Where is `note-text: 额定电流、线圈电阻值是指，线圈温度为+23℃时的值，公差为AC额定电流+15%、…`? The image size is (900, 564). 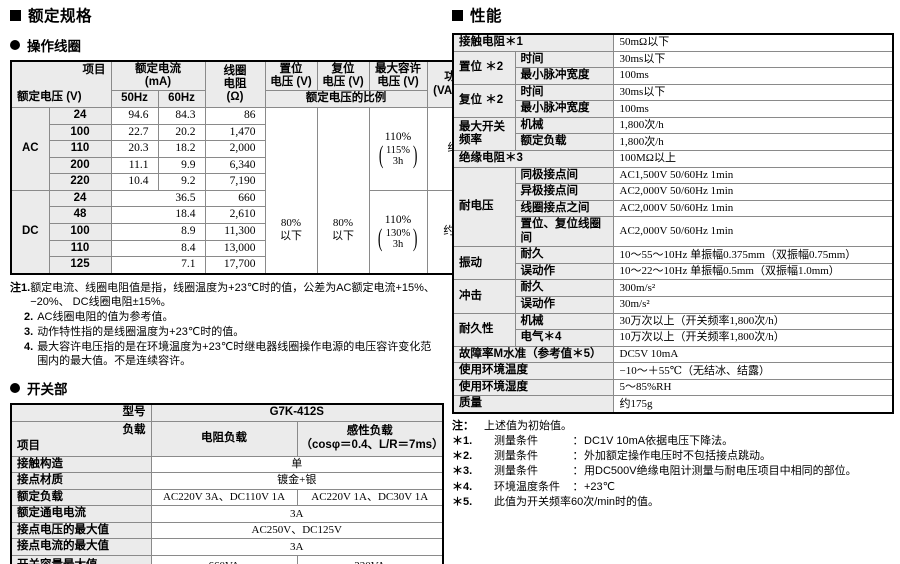
note-text: 额定电流、线圈电阻值是指，线圈温度为+23℃时的值，公差为AC额定电流+15%、… is located at coordinates (232, 295).